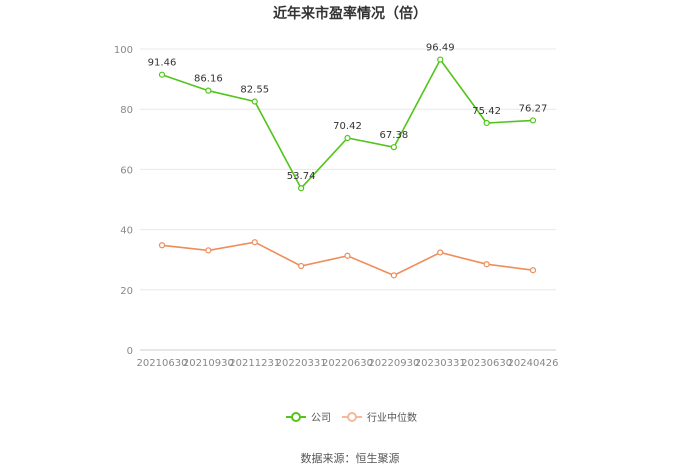 This screenshot has height=474, width=700. What do you see at coordinates (126, 291) in the screenshot?
I see `y-tick-label-1: 20` at bounding box center [126, 291].